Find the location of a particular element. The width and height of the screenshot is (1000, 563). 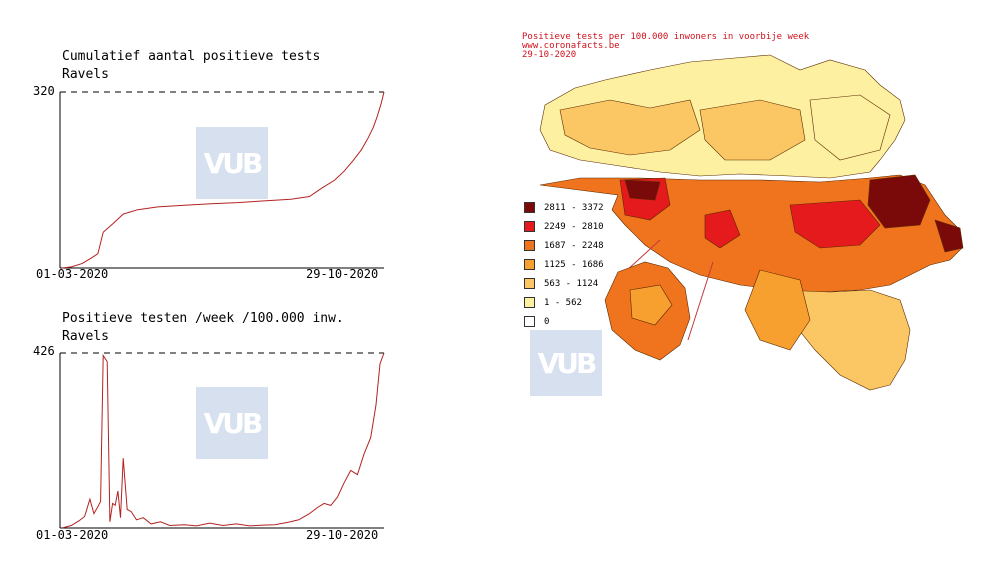

map-region-west-flanders is located at coordinates (630, 127).